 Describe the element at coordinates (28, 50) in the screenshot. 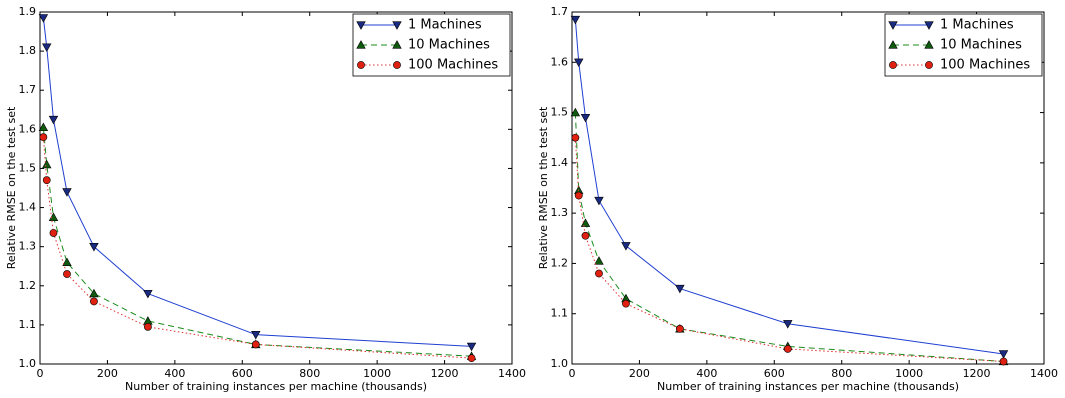

I see `y-tick-label: 1.8` at that location.